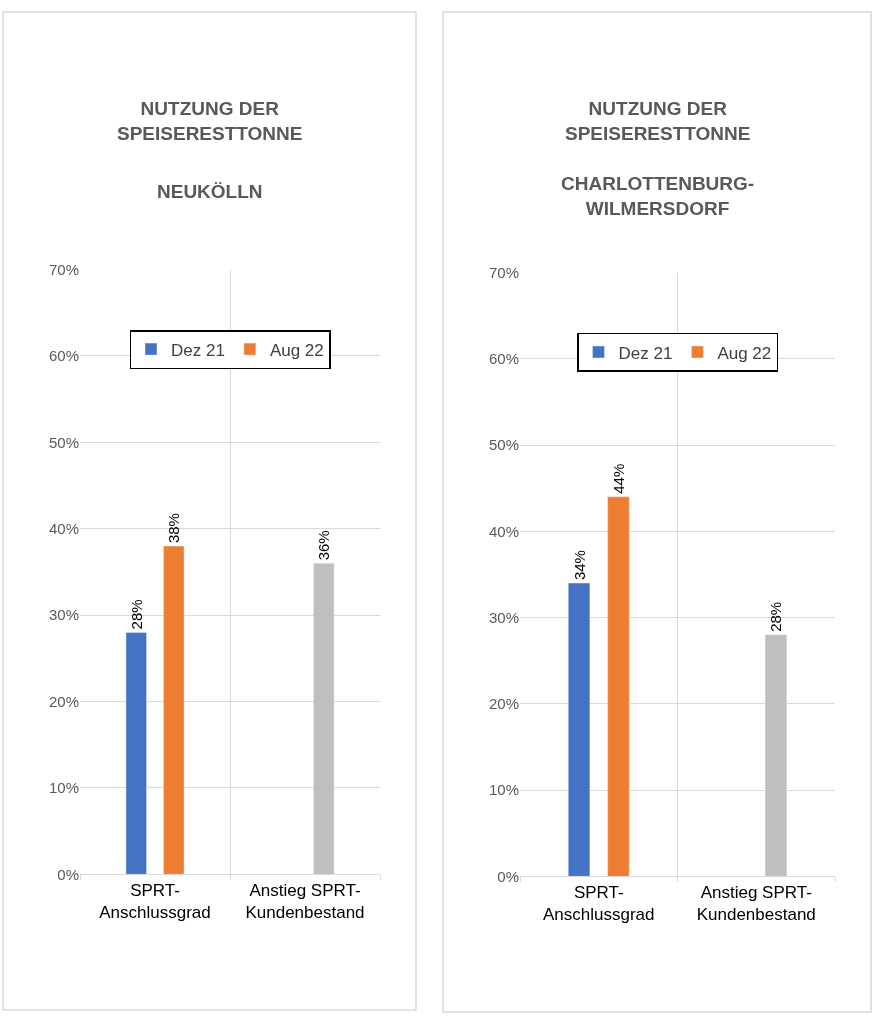 The height and width of the screenshot is (1022, 874). What do you see at coordinates (210, 191) in the screenshot?
I see `chart-subtitle: NEUKÖLLN` at bounding box center [210, 191].